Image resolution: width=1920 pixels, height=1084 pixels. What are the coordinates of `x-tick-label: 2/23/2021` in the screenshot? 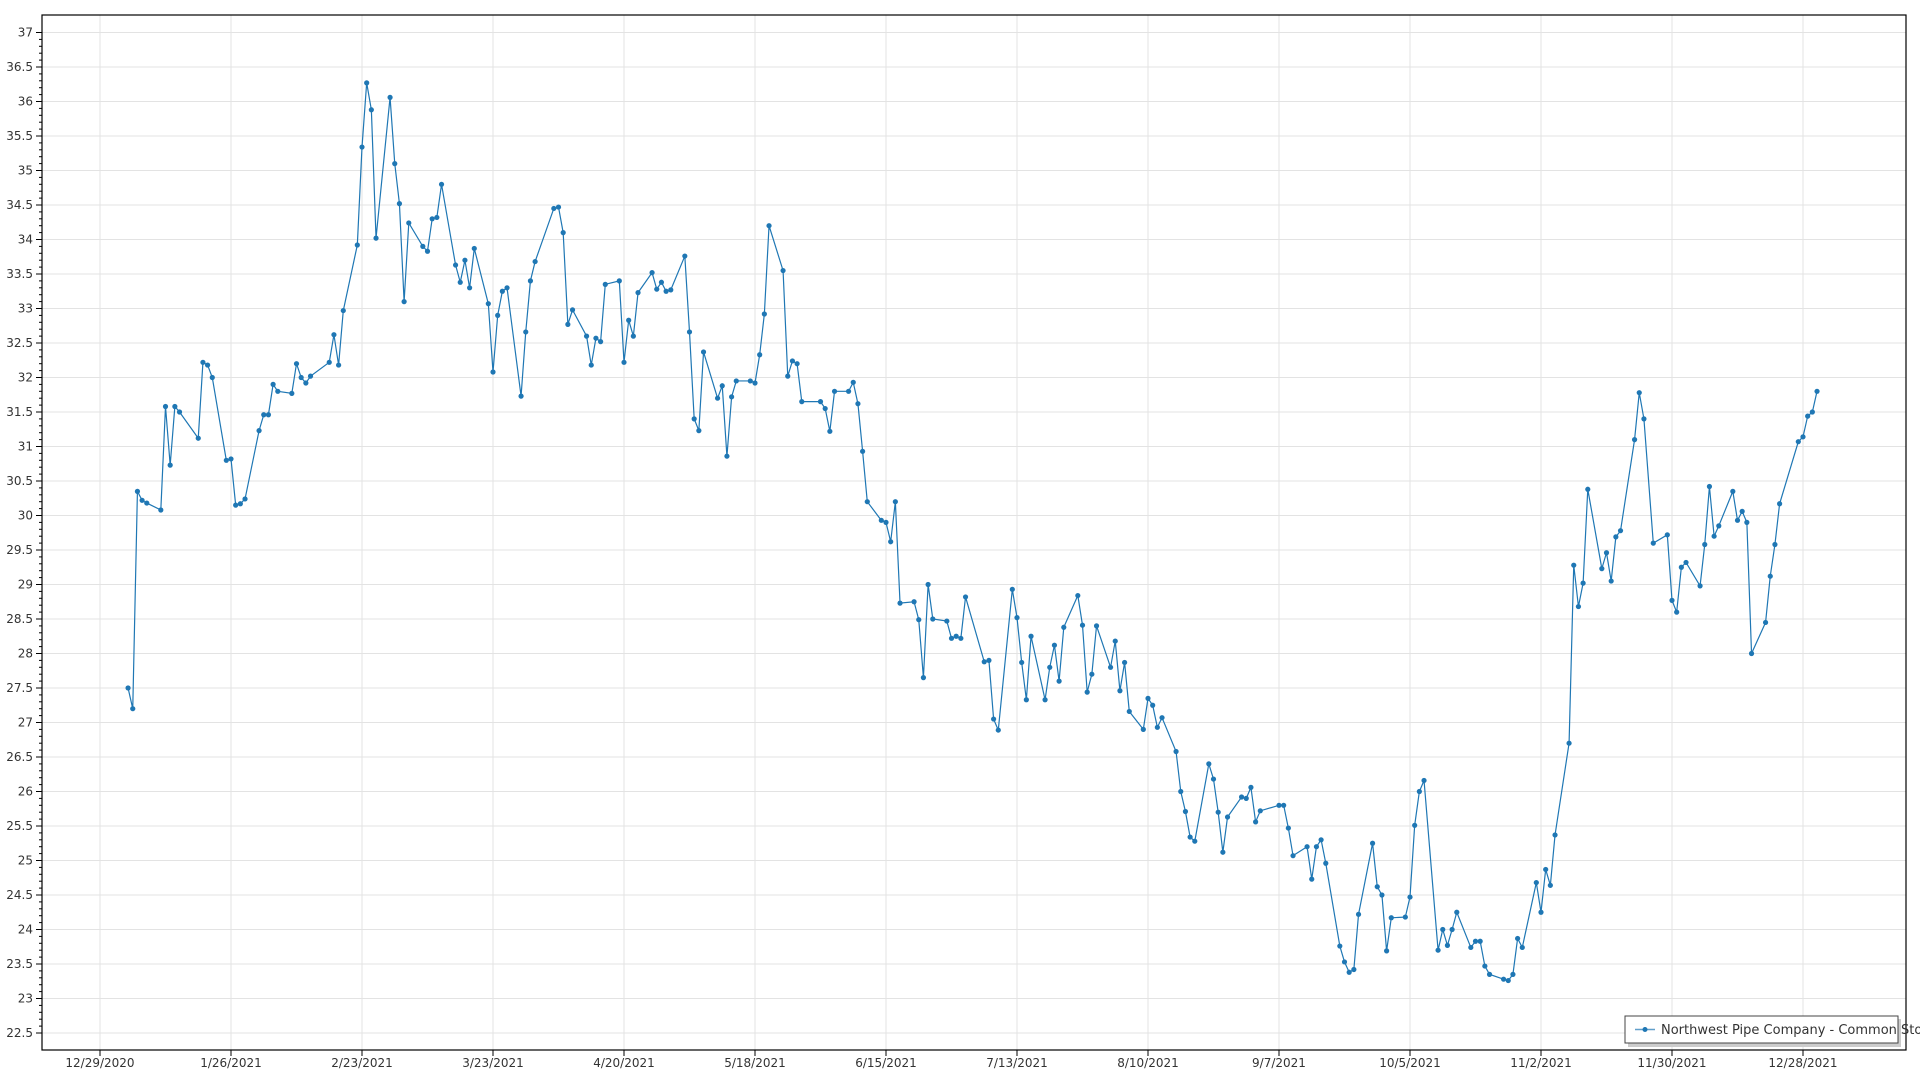 It's located at (362, 1063).